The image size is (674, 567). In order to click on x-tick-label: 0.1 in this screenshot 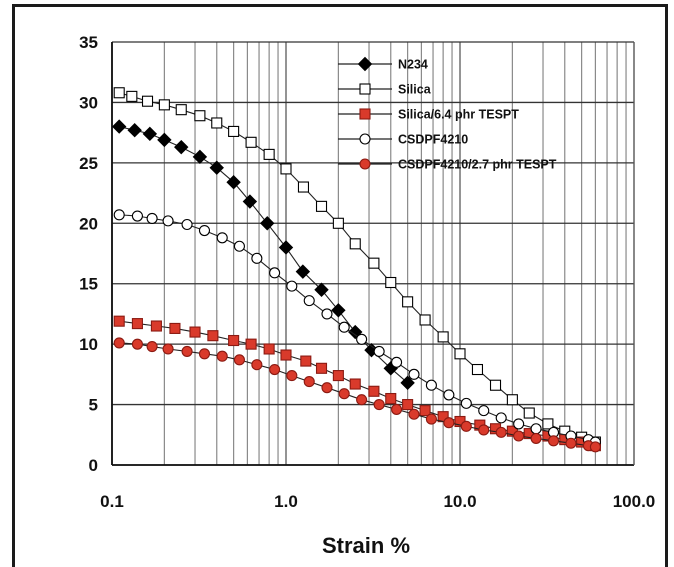, I will do `click(112, 501)`.